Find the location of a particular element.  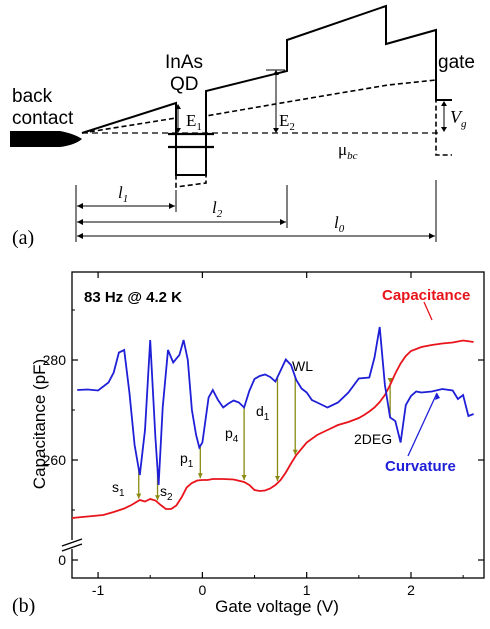

back-contact-metal is located at coordinates (46, 139).